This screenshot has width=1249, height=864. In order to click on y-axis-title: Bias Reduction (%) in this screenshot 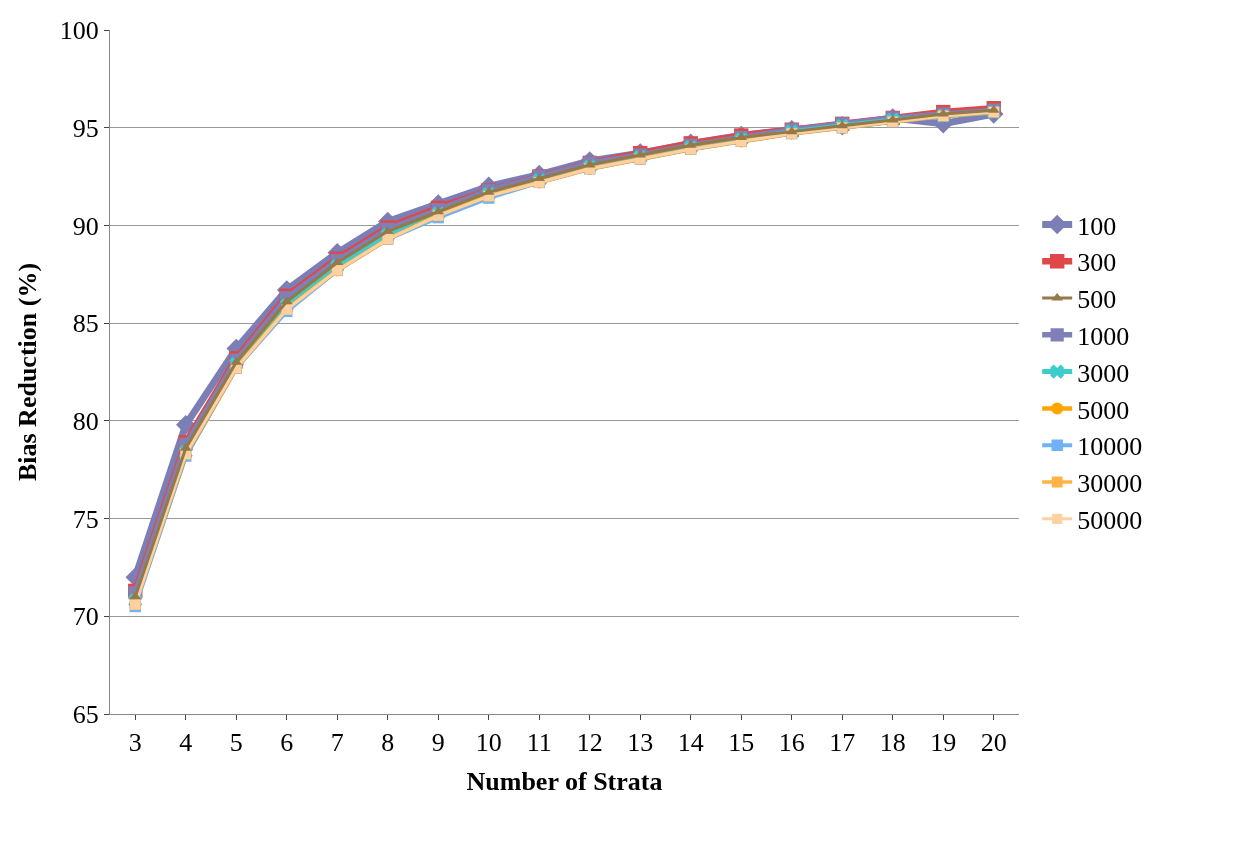, I will do `click(28, 372)`.